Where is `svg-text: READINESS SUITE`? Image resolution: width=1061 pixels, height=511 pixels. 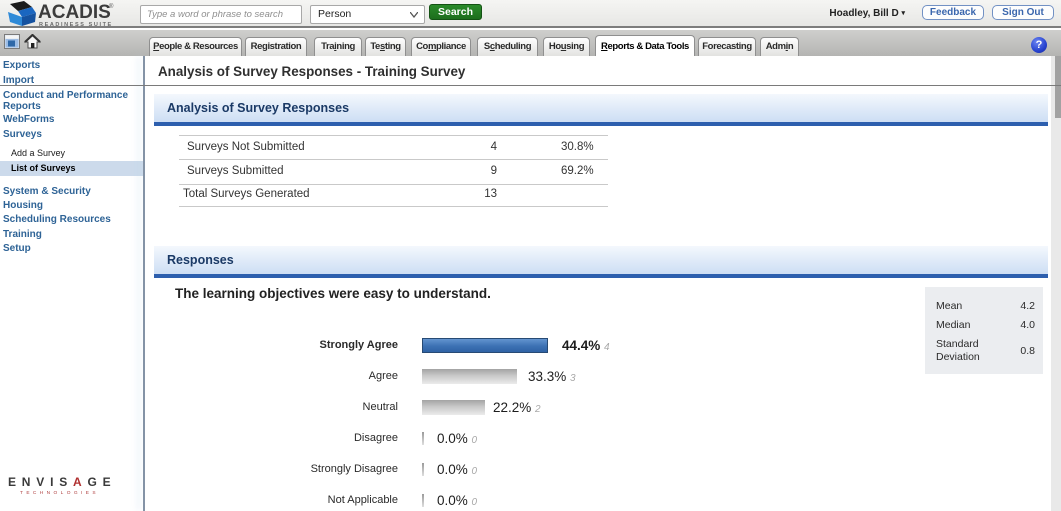
svg-text: READINESS SUITE is located at coordinates (76, 25).